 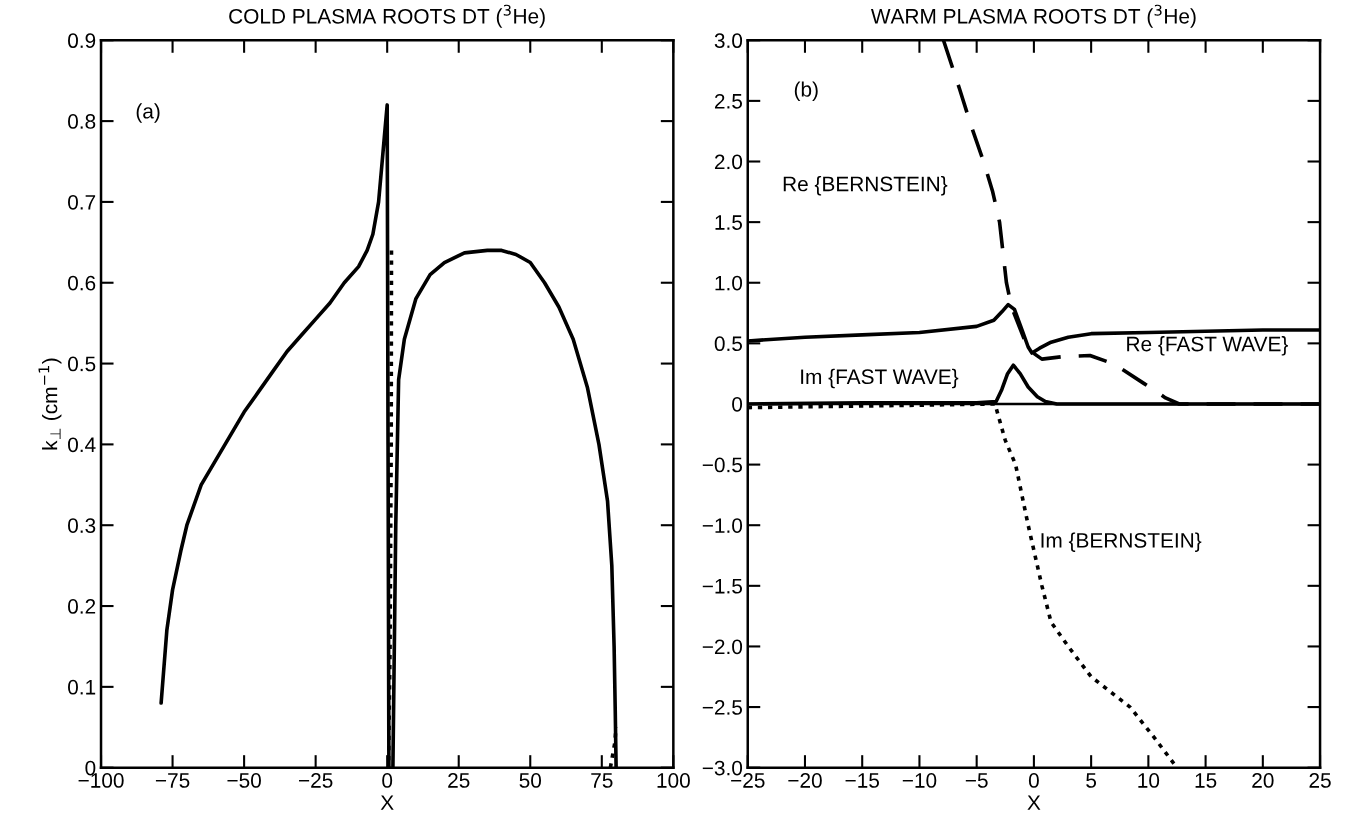 I want to click on x-tick-label: −5, so click(x=976, y=780).